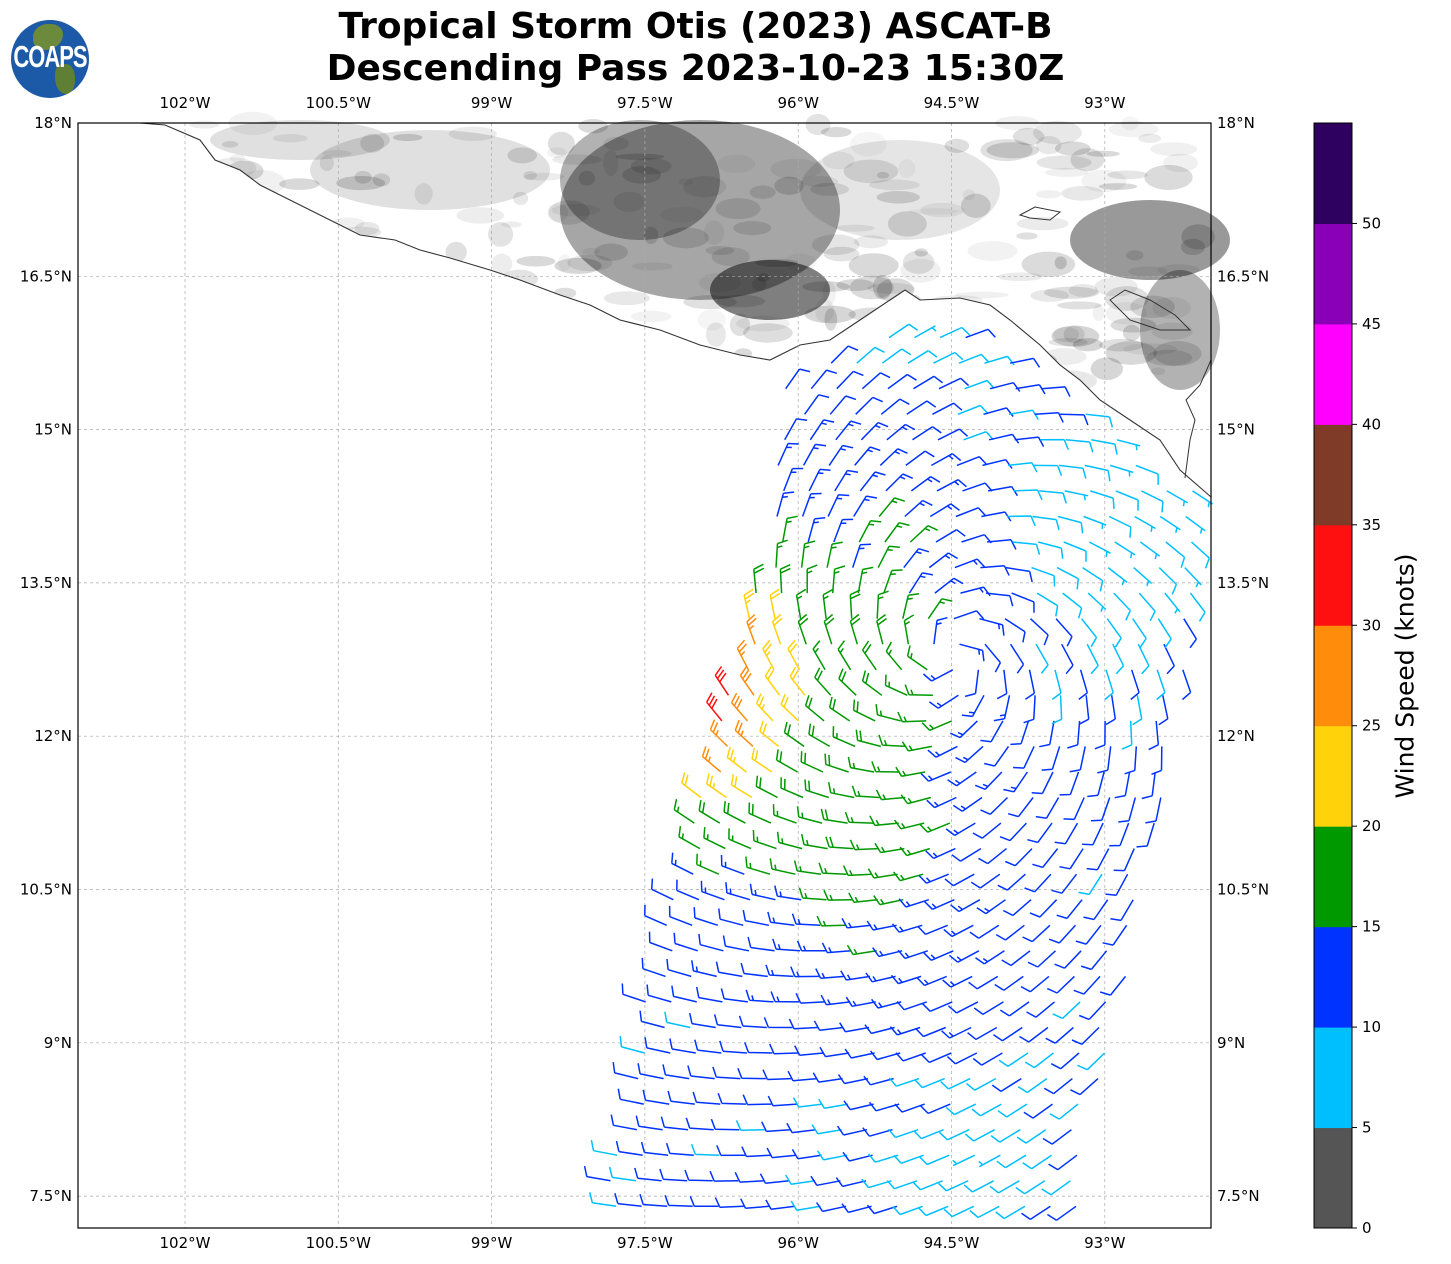  Describe the element at coordinates (338, 1243) in the screenshot. I see `lon-tick-label-bottom: 100.5°W` at that location.